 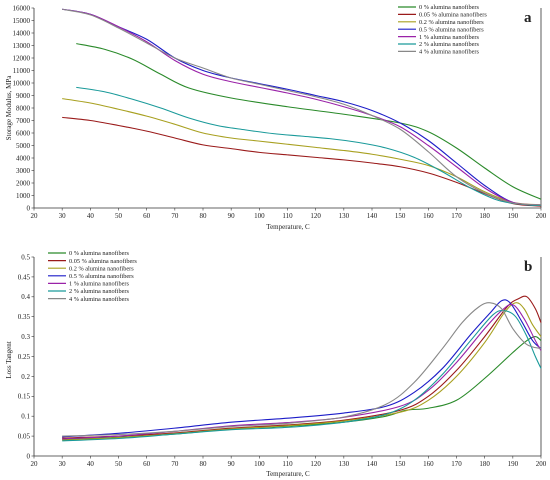 I want to click on panel-a-y-tick-label: 13000, so click(x=22, y=46).